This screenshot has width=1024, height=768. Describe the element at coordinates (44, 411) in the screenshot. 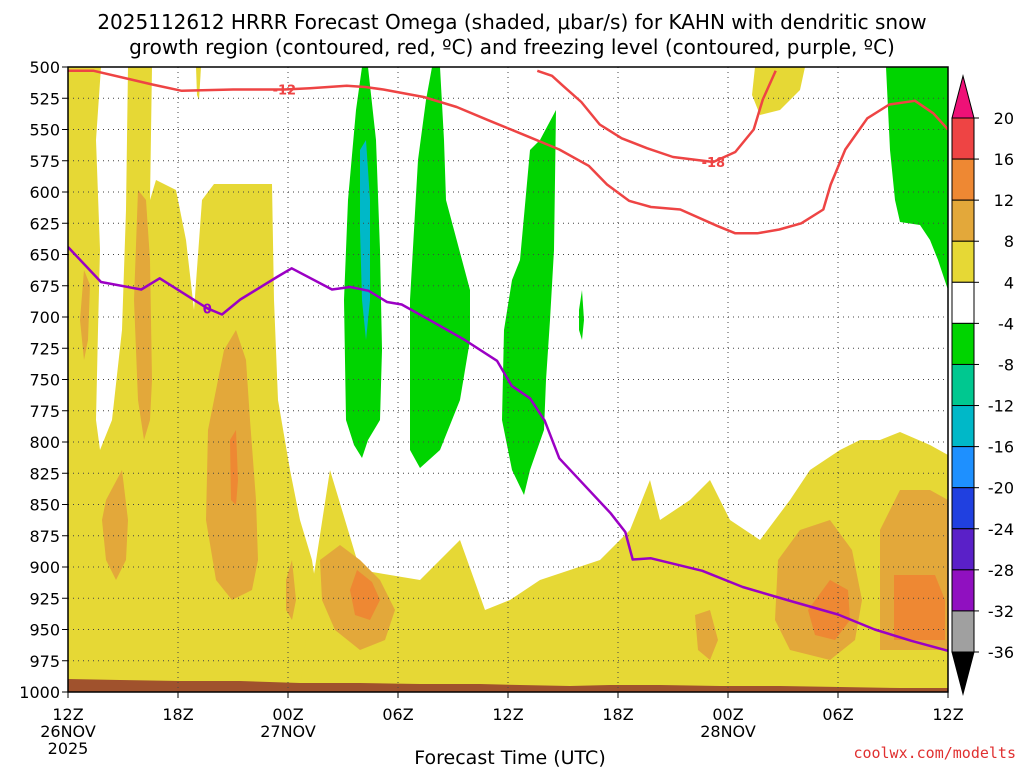

I see `y-tick-label: 775` at that location.